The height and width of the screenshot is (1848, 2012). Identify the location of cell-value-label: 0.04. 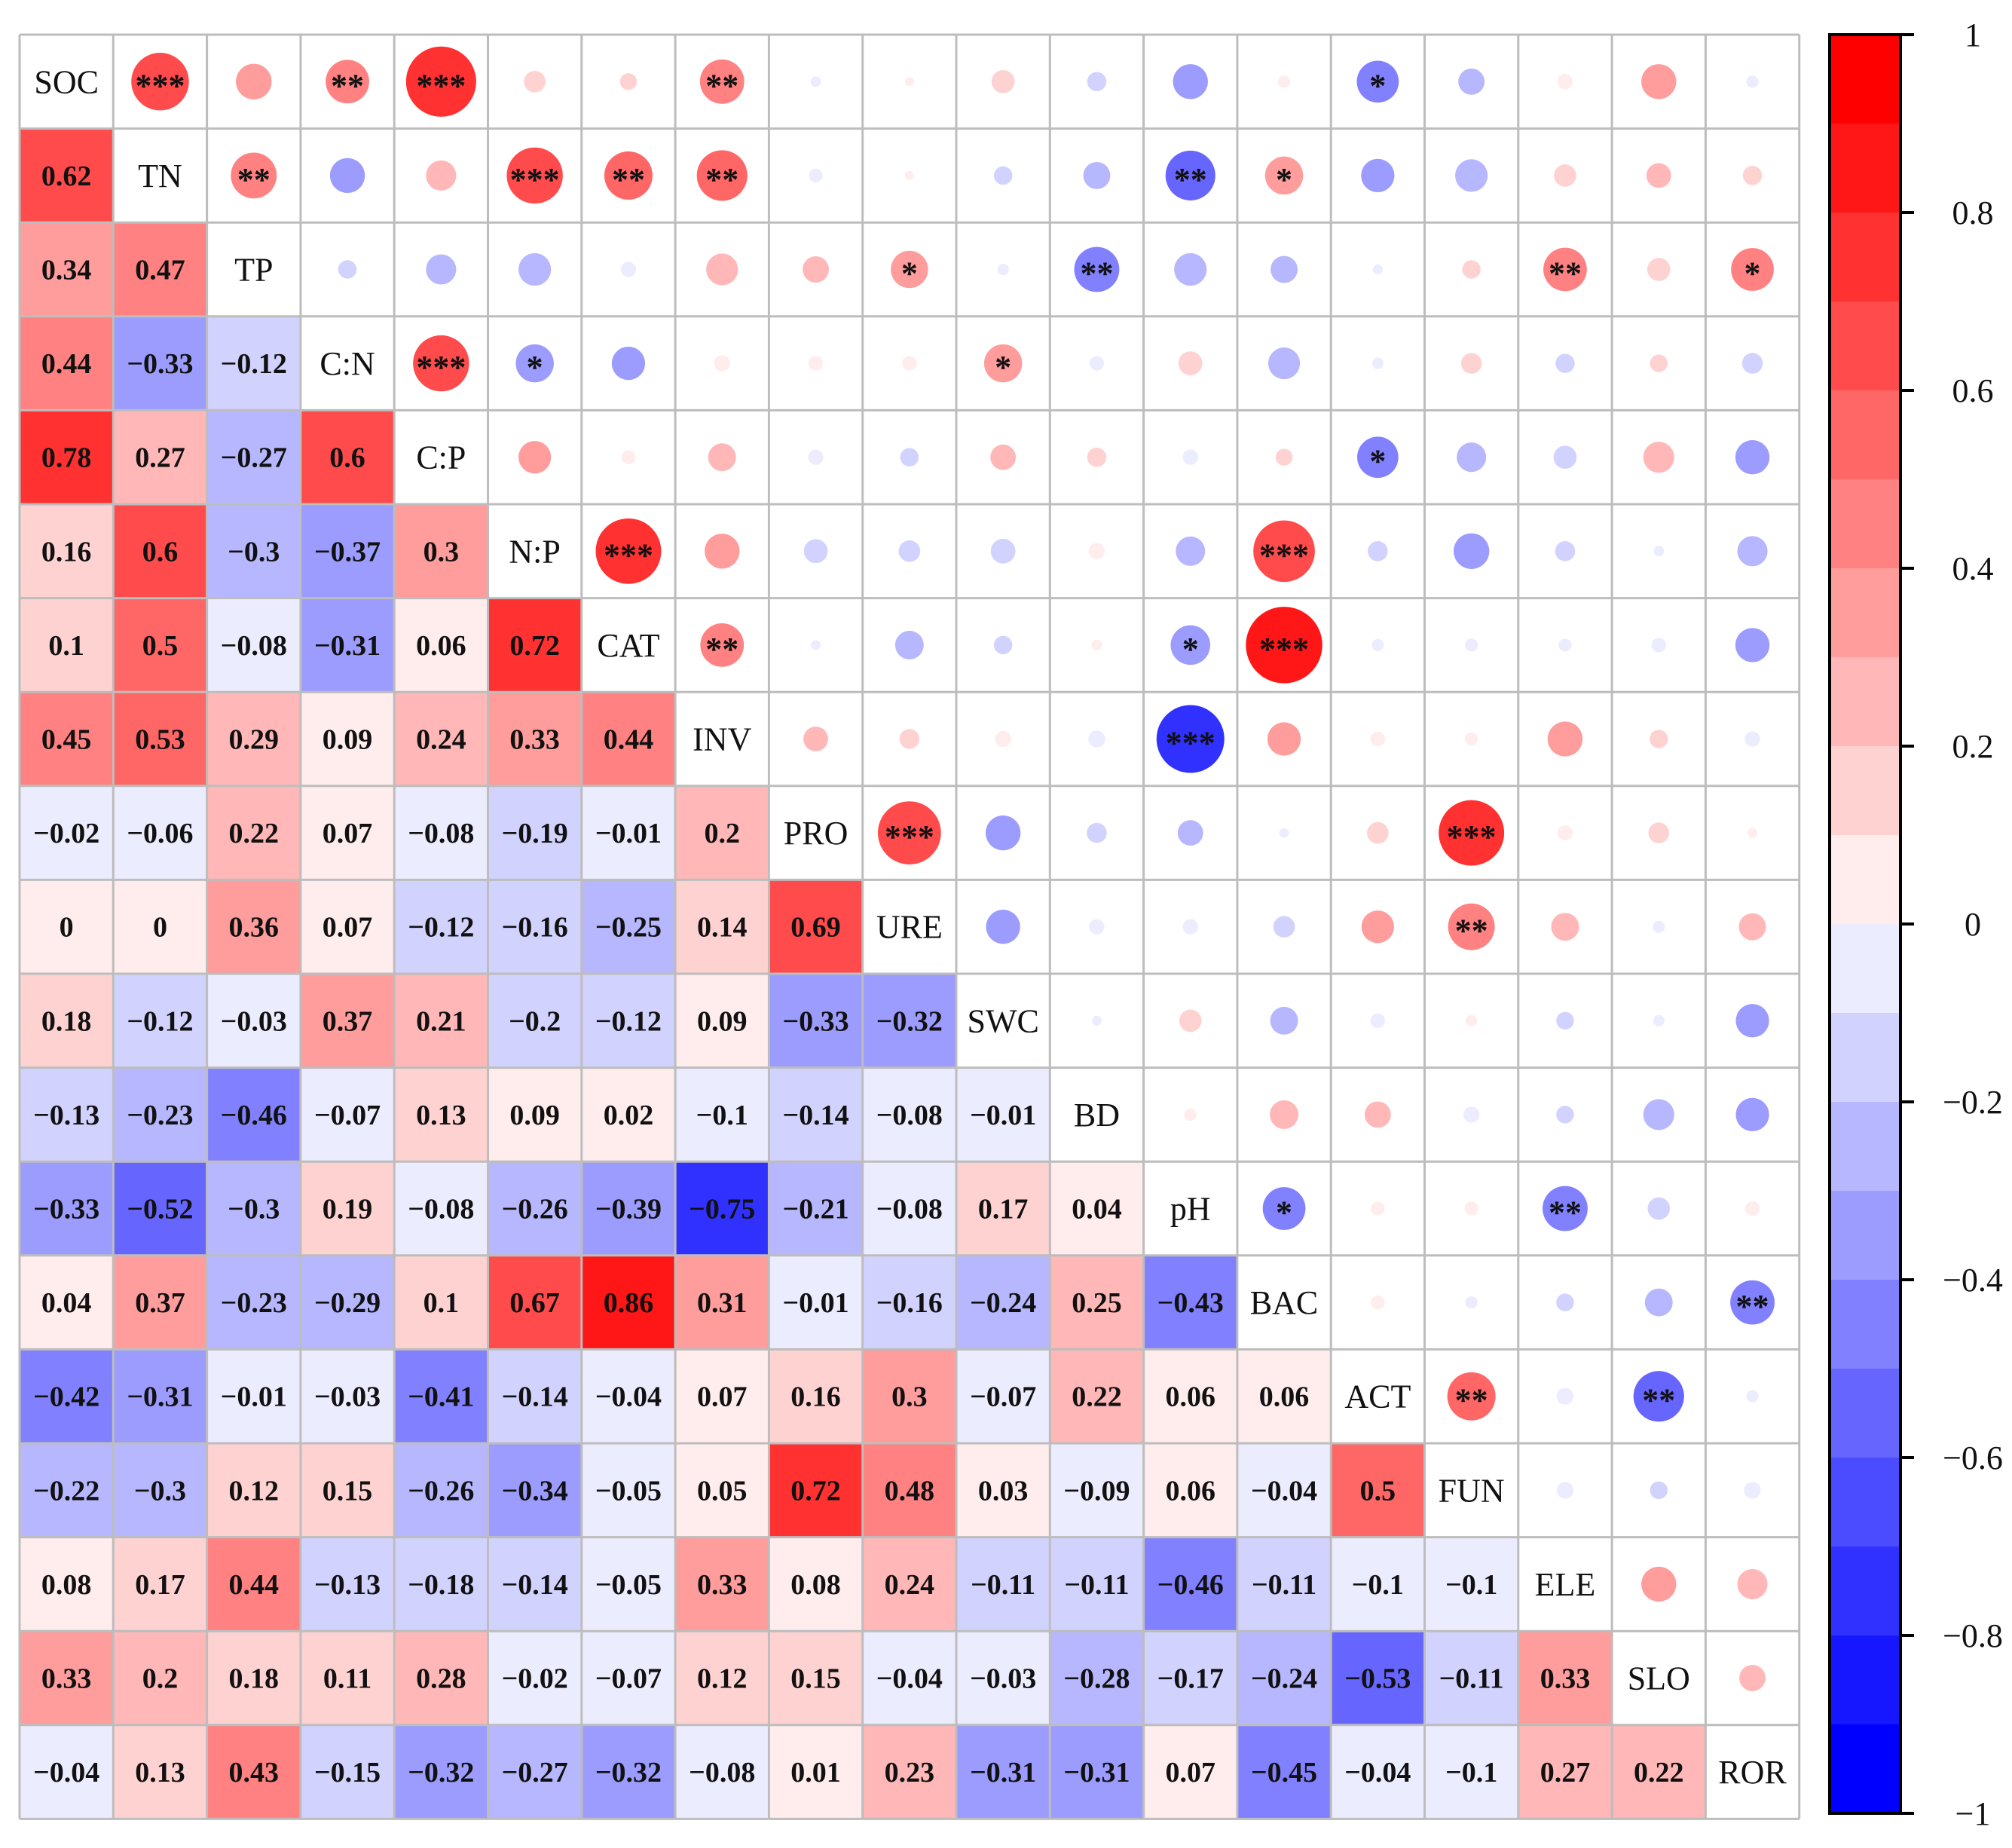
(1097, 1209).